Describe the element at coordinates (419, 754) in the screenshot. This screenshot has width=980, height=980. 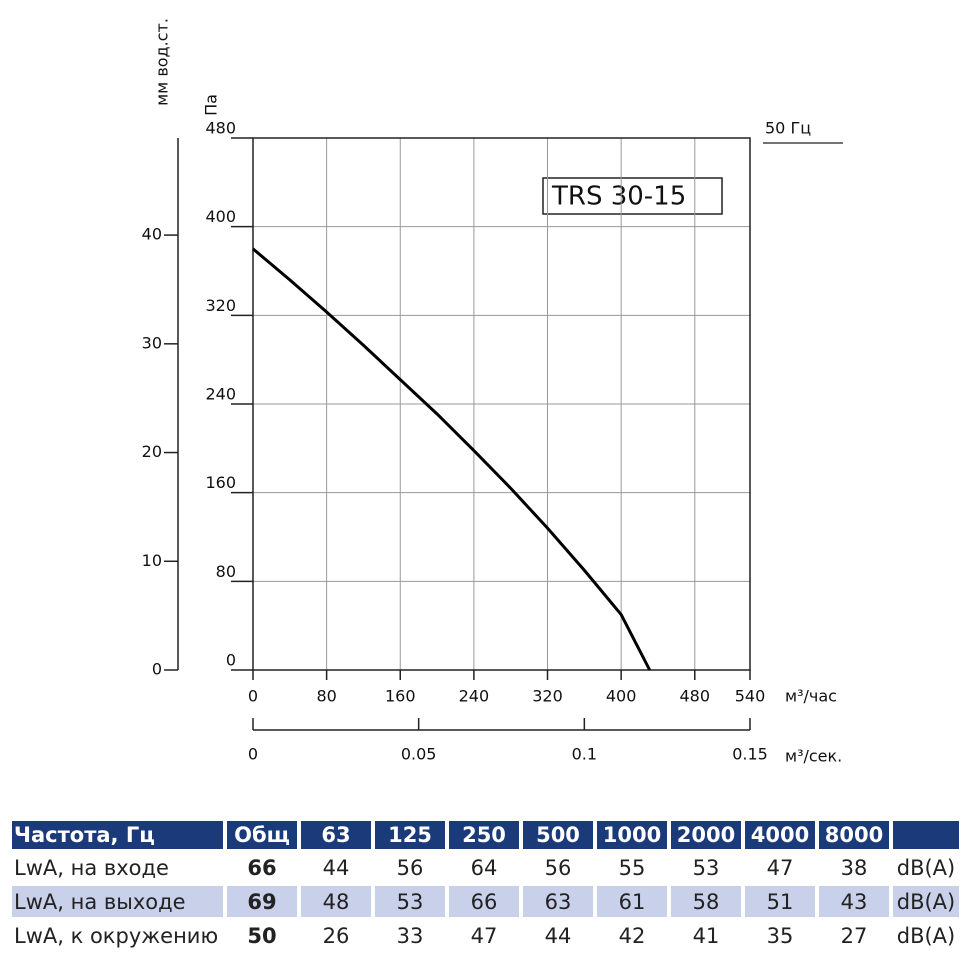
I see `x2-tick-label: 0.05` at that location.